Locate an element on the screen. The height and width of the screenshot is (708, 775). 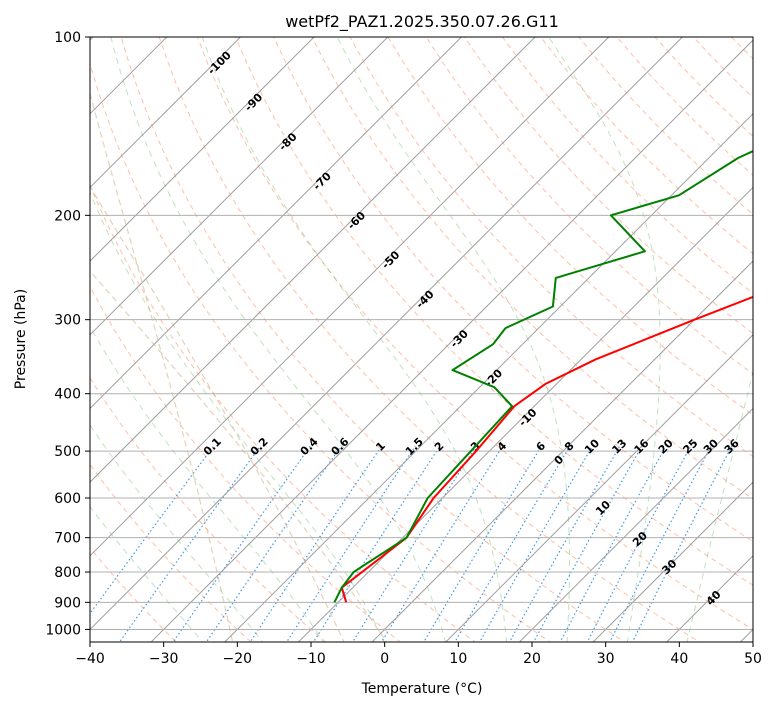
x-tick-label: 50 is located at coordinates (753, 659).